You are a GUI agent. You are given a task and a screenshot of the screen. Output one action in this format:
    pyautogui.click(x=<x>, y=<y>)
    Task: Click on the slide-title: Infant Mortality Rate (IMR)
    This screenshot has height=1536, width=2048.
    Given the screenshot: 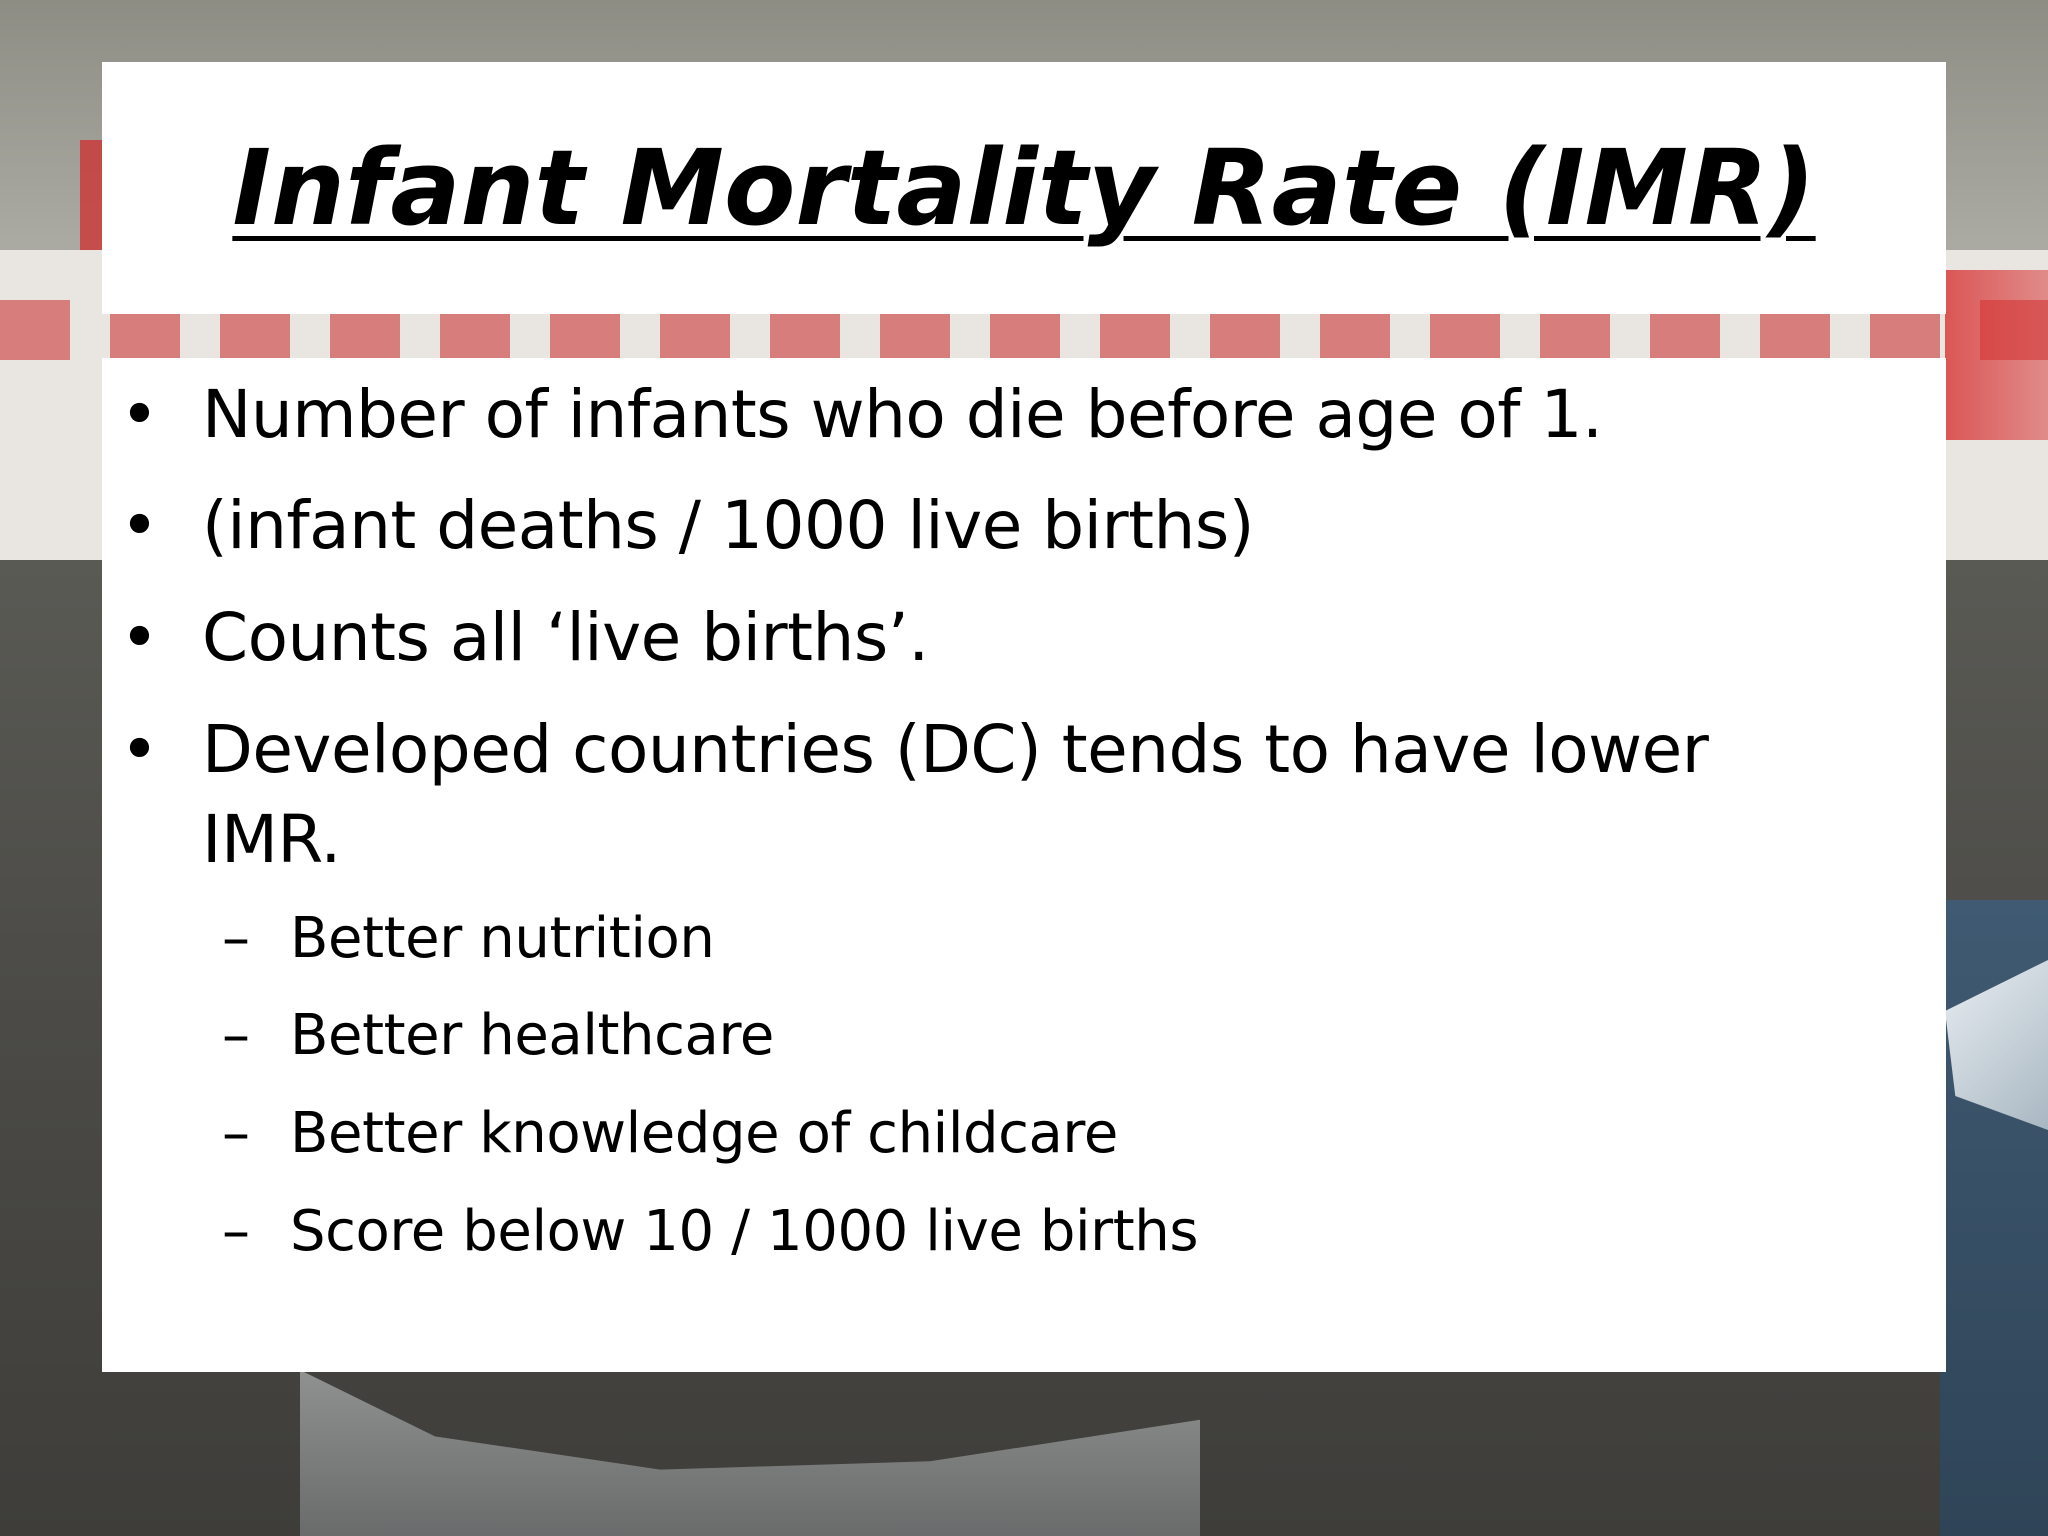 What is the action you would take?
    pyautogui.click(x=1024, y=188)
    